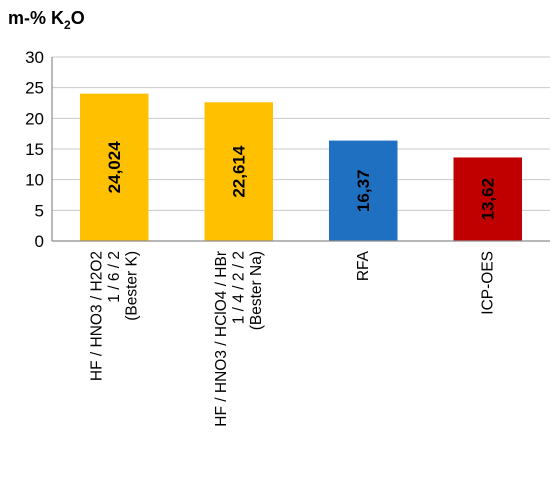 The height and width of the screenshot is (491, 553). I want to click on data-labels: 24,024 22,614 16,37 13,62, so click(301, 181).